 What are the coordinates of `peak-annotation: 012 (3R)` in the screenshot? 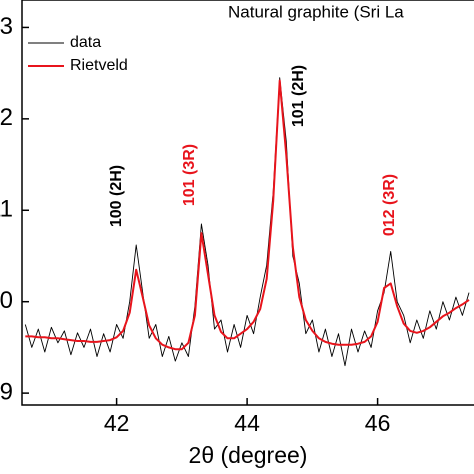 It's located at (389, 205).